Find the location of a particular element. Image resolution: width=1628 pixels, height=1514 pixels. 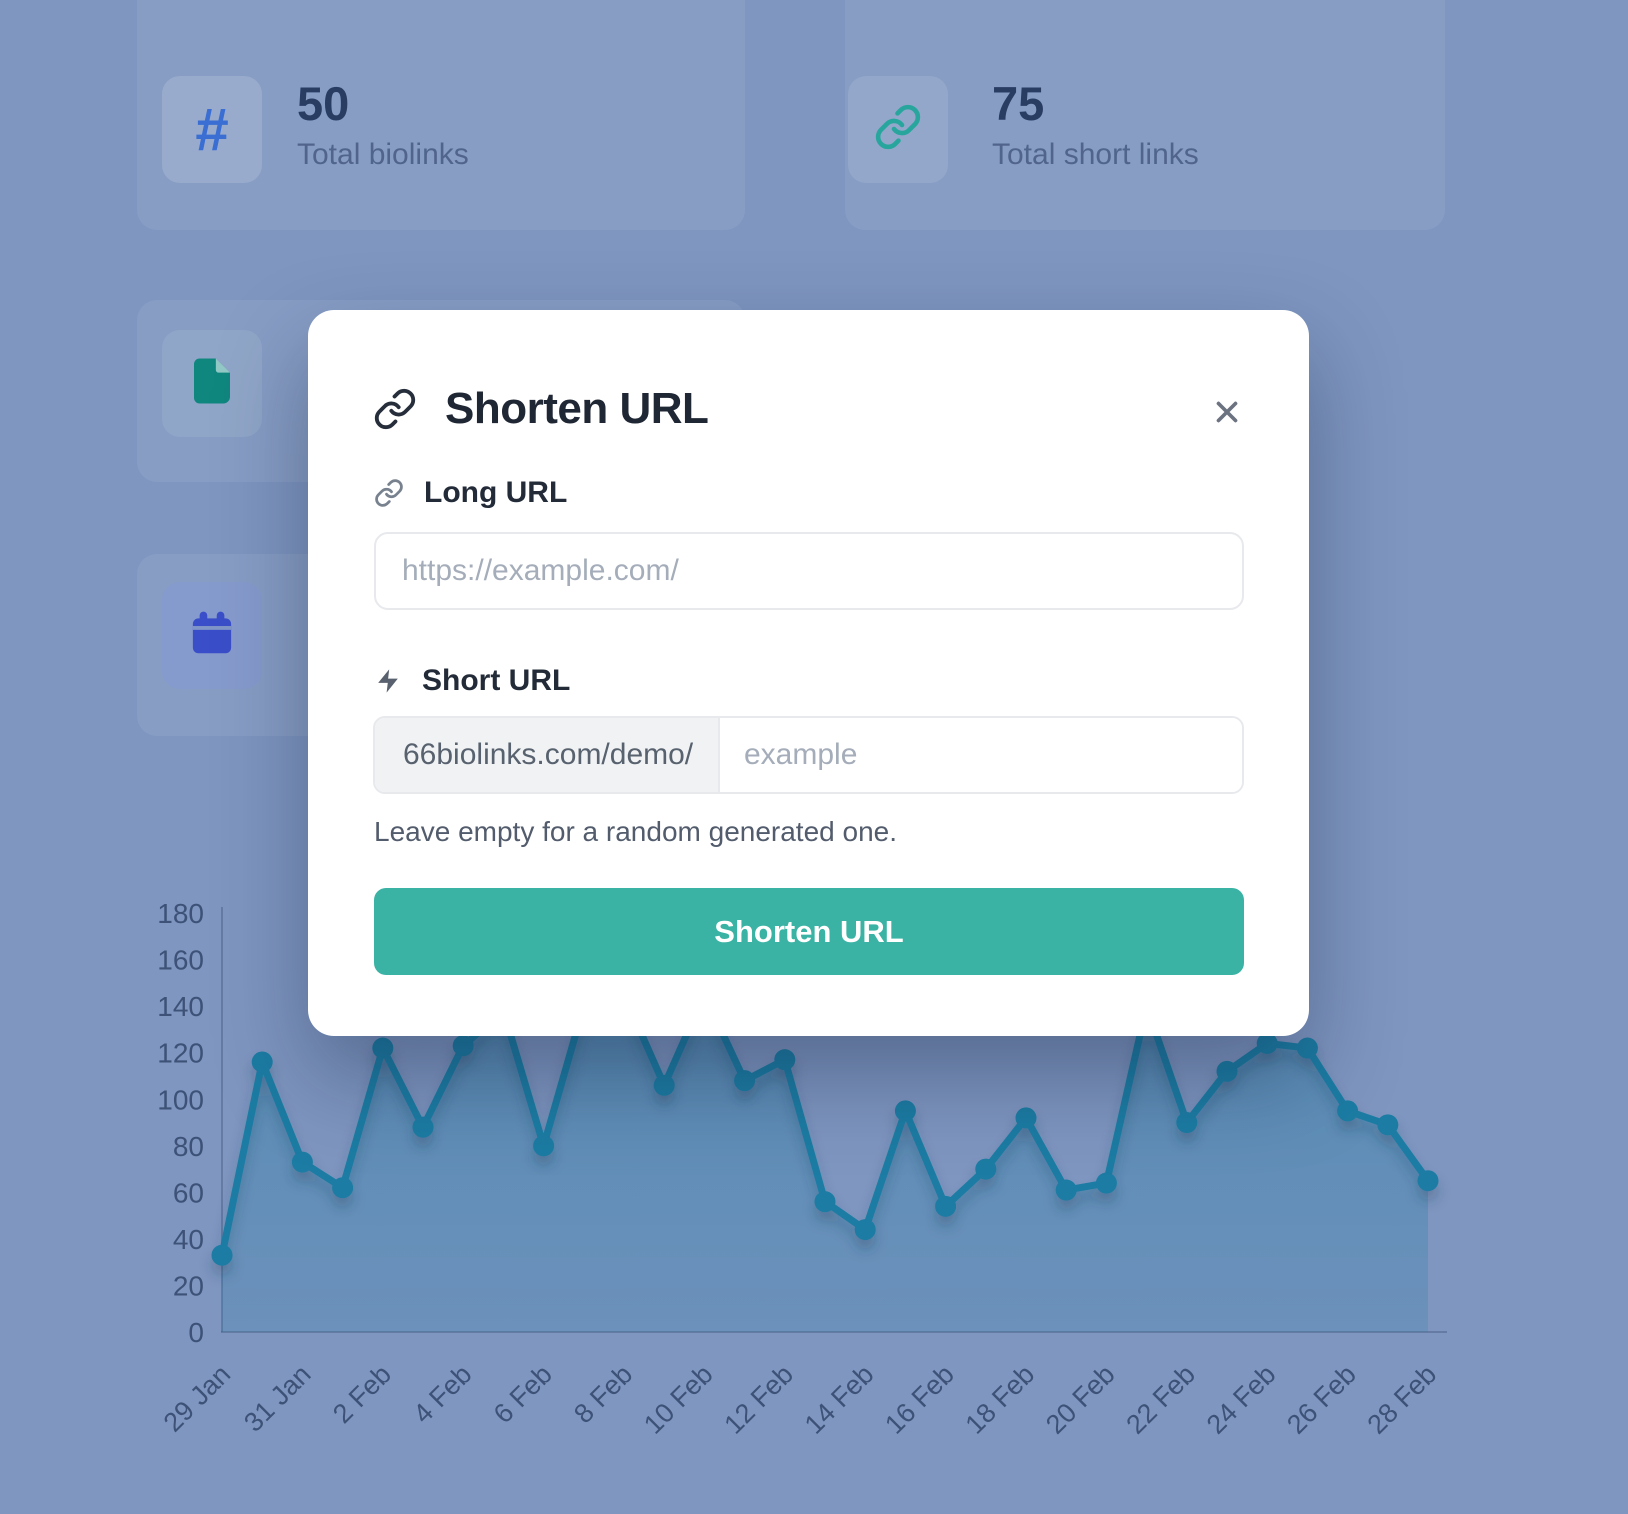

svg-text: 24 Feb is located at coordinates (1241, 1399).